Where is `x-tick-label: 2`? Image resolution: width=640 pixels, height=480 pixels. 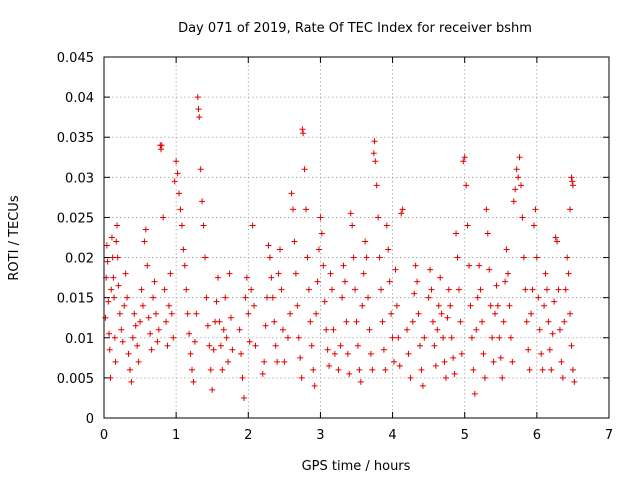 x-tick-label: 2 is located at coordinates (248, 435).